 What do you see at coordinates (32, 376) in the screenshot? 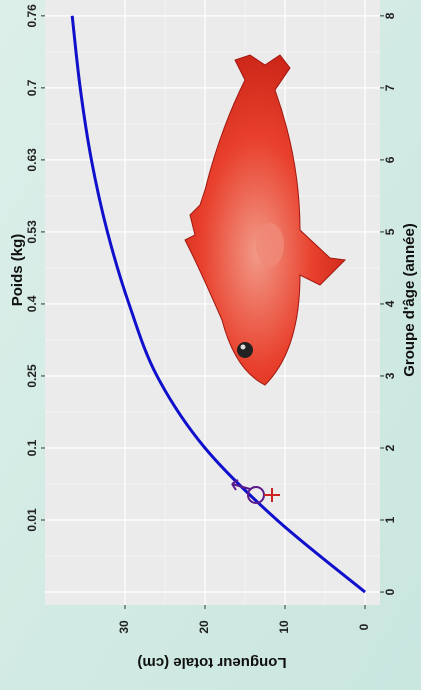
I see `x2-tick-label: 0.25` at bounding box center [32, 376].